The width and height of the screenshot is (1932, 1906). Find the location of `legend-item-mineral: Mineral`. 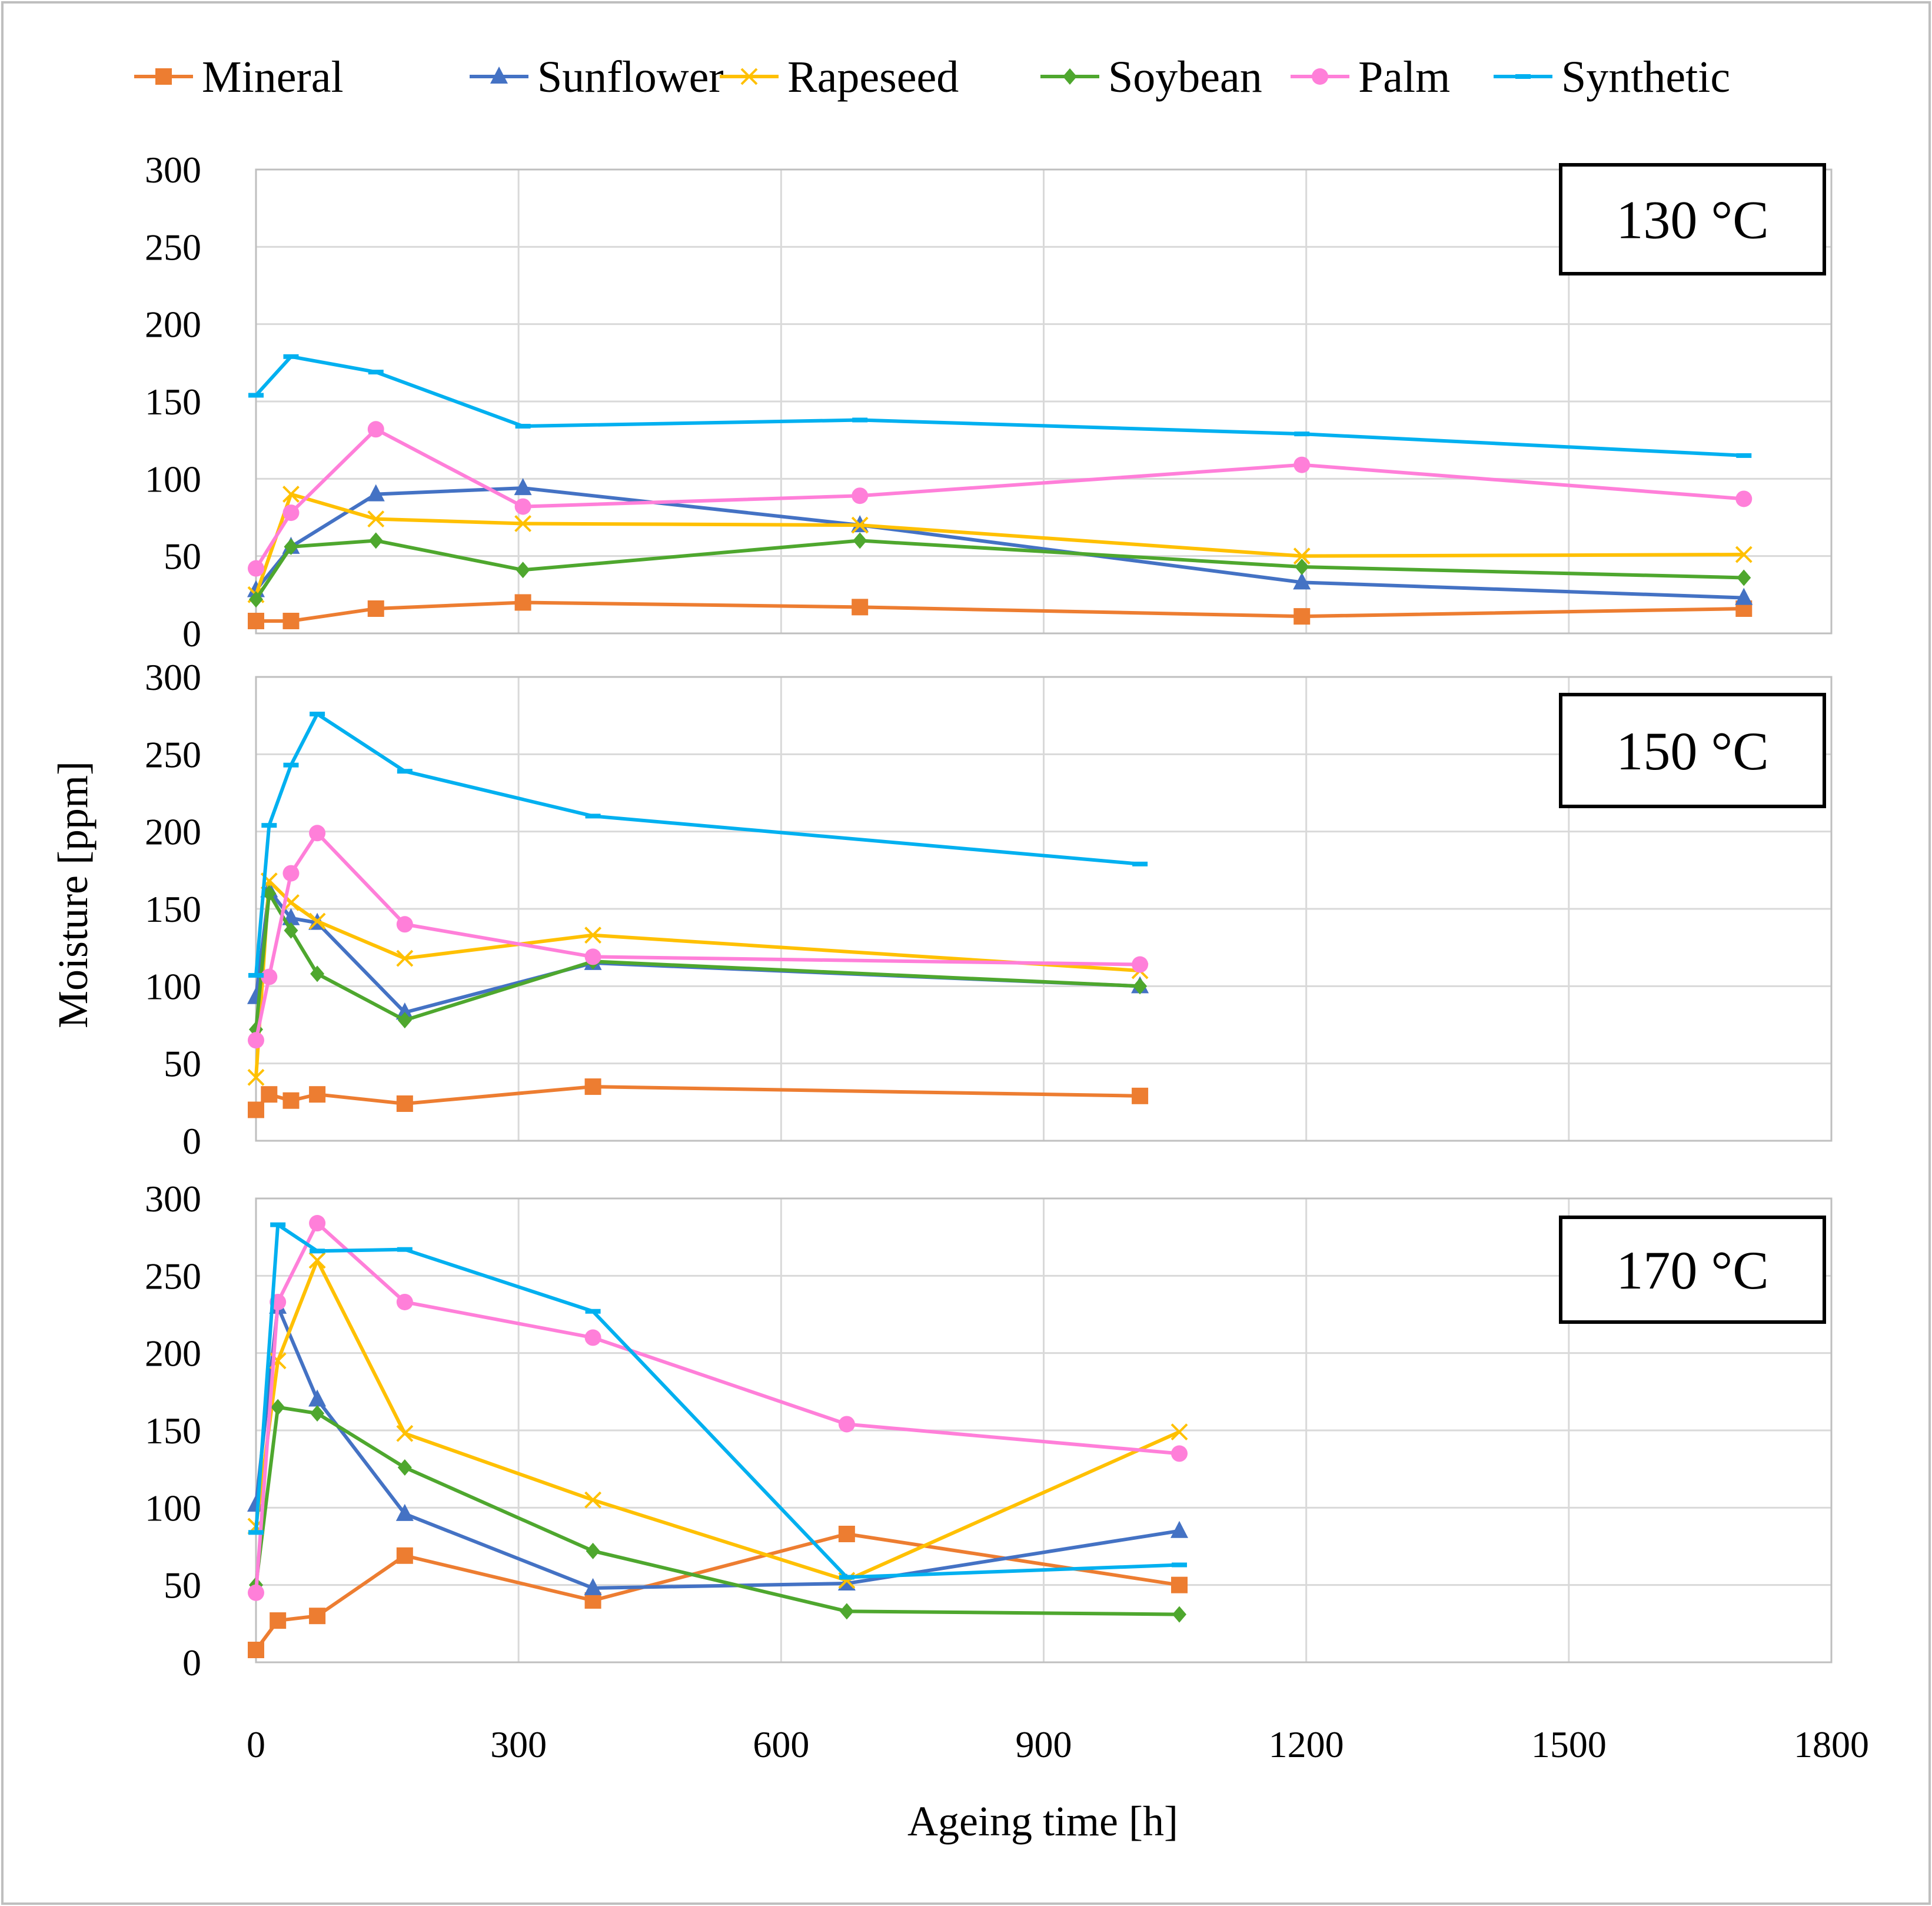

legend-item-mineral: Mineral is located at coordinates (239, 77).